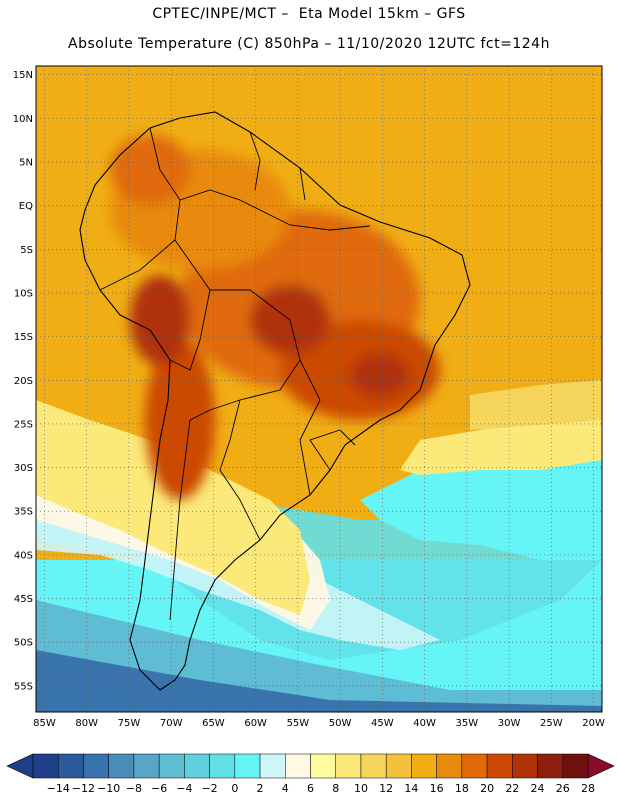  I want to click on colorbar-tick-label: 16, so click(437, 788).